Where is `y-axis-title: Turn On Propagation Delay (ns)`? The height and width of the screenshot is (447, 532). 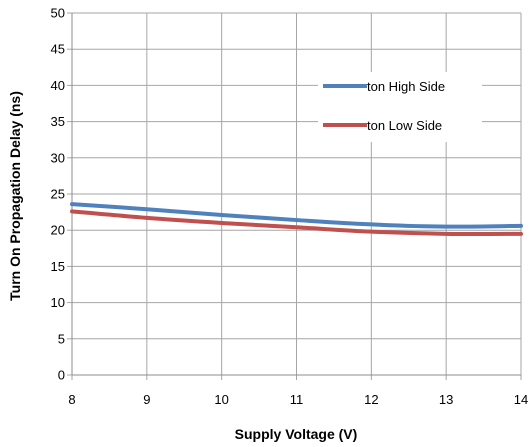 y-axis-title: Turn On Propagation Delay (ns) is located at coordinates (15, 196).